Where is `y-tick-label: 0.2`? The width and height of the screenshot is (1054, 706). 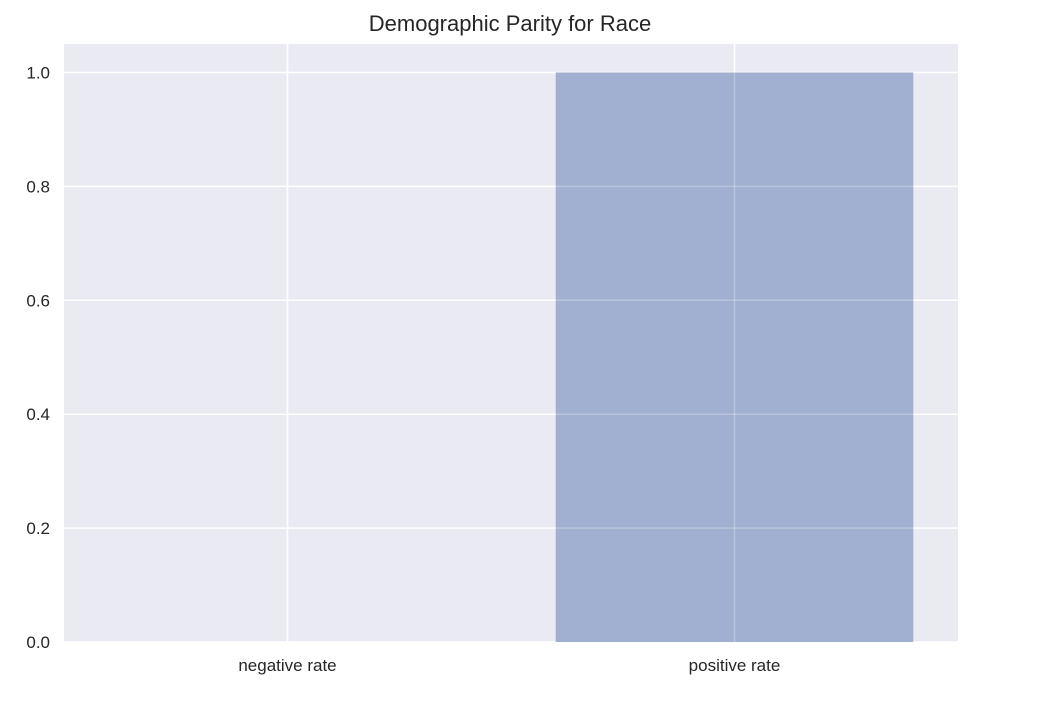
y-tick-label: 0.2 is located at coordinates (38, 528).